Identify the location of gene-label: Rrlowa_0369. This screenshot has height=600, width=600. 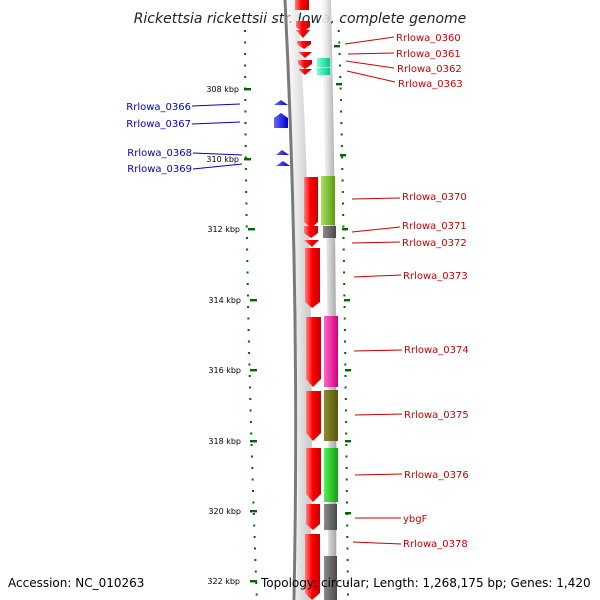
(159, 169).